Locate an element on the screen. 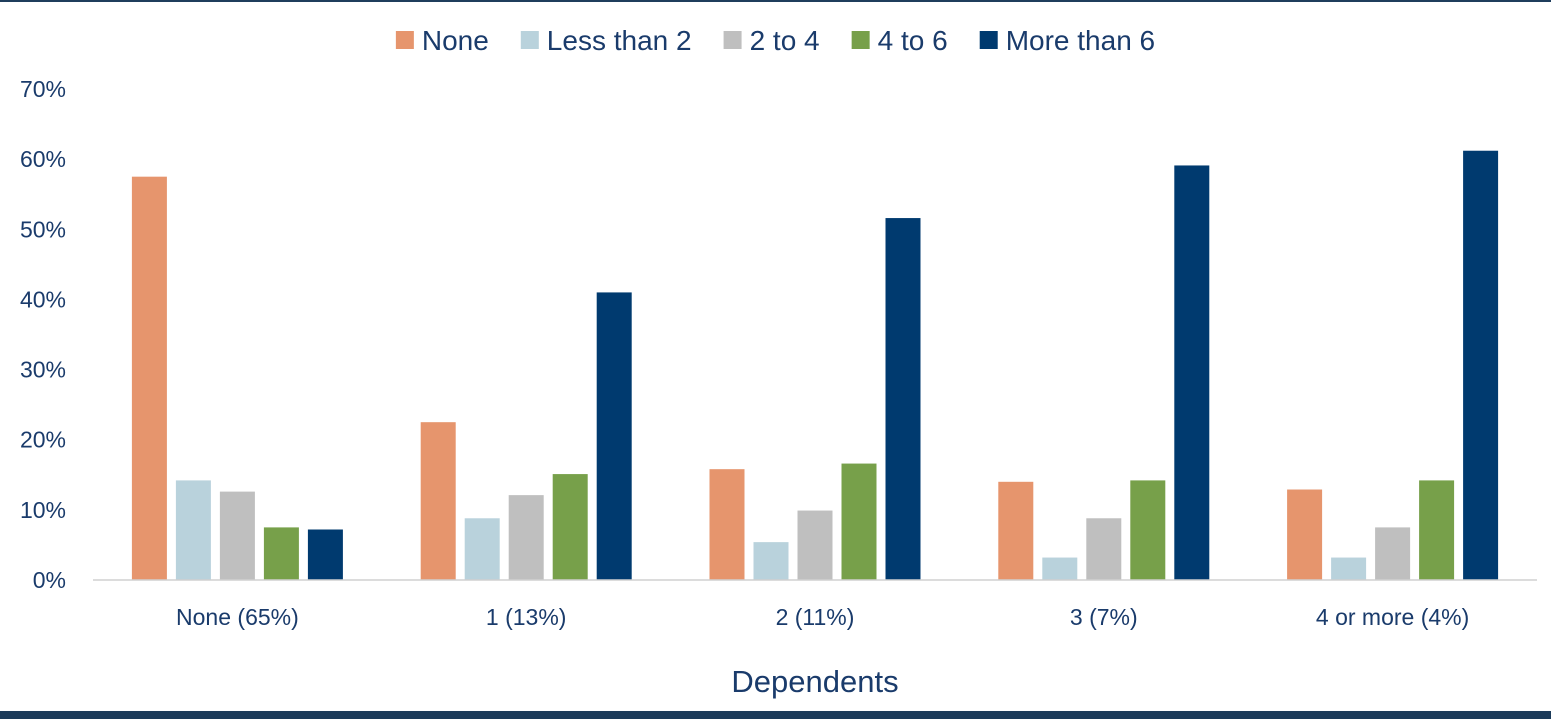  y-tick-label: 0% is located at coordinates (49, 580).